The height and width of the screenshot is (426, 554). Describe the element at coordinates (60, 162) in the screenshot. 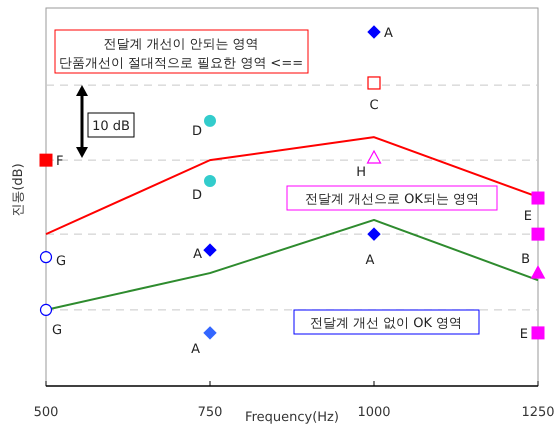

I see `series-label: F` at that location.